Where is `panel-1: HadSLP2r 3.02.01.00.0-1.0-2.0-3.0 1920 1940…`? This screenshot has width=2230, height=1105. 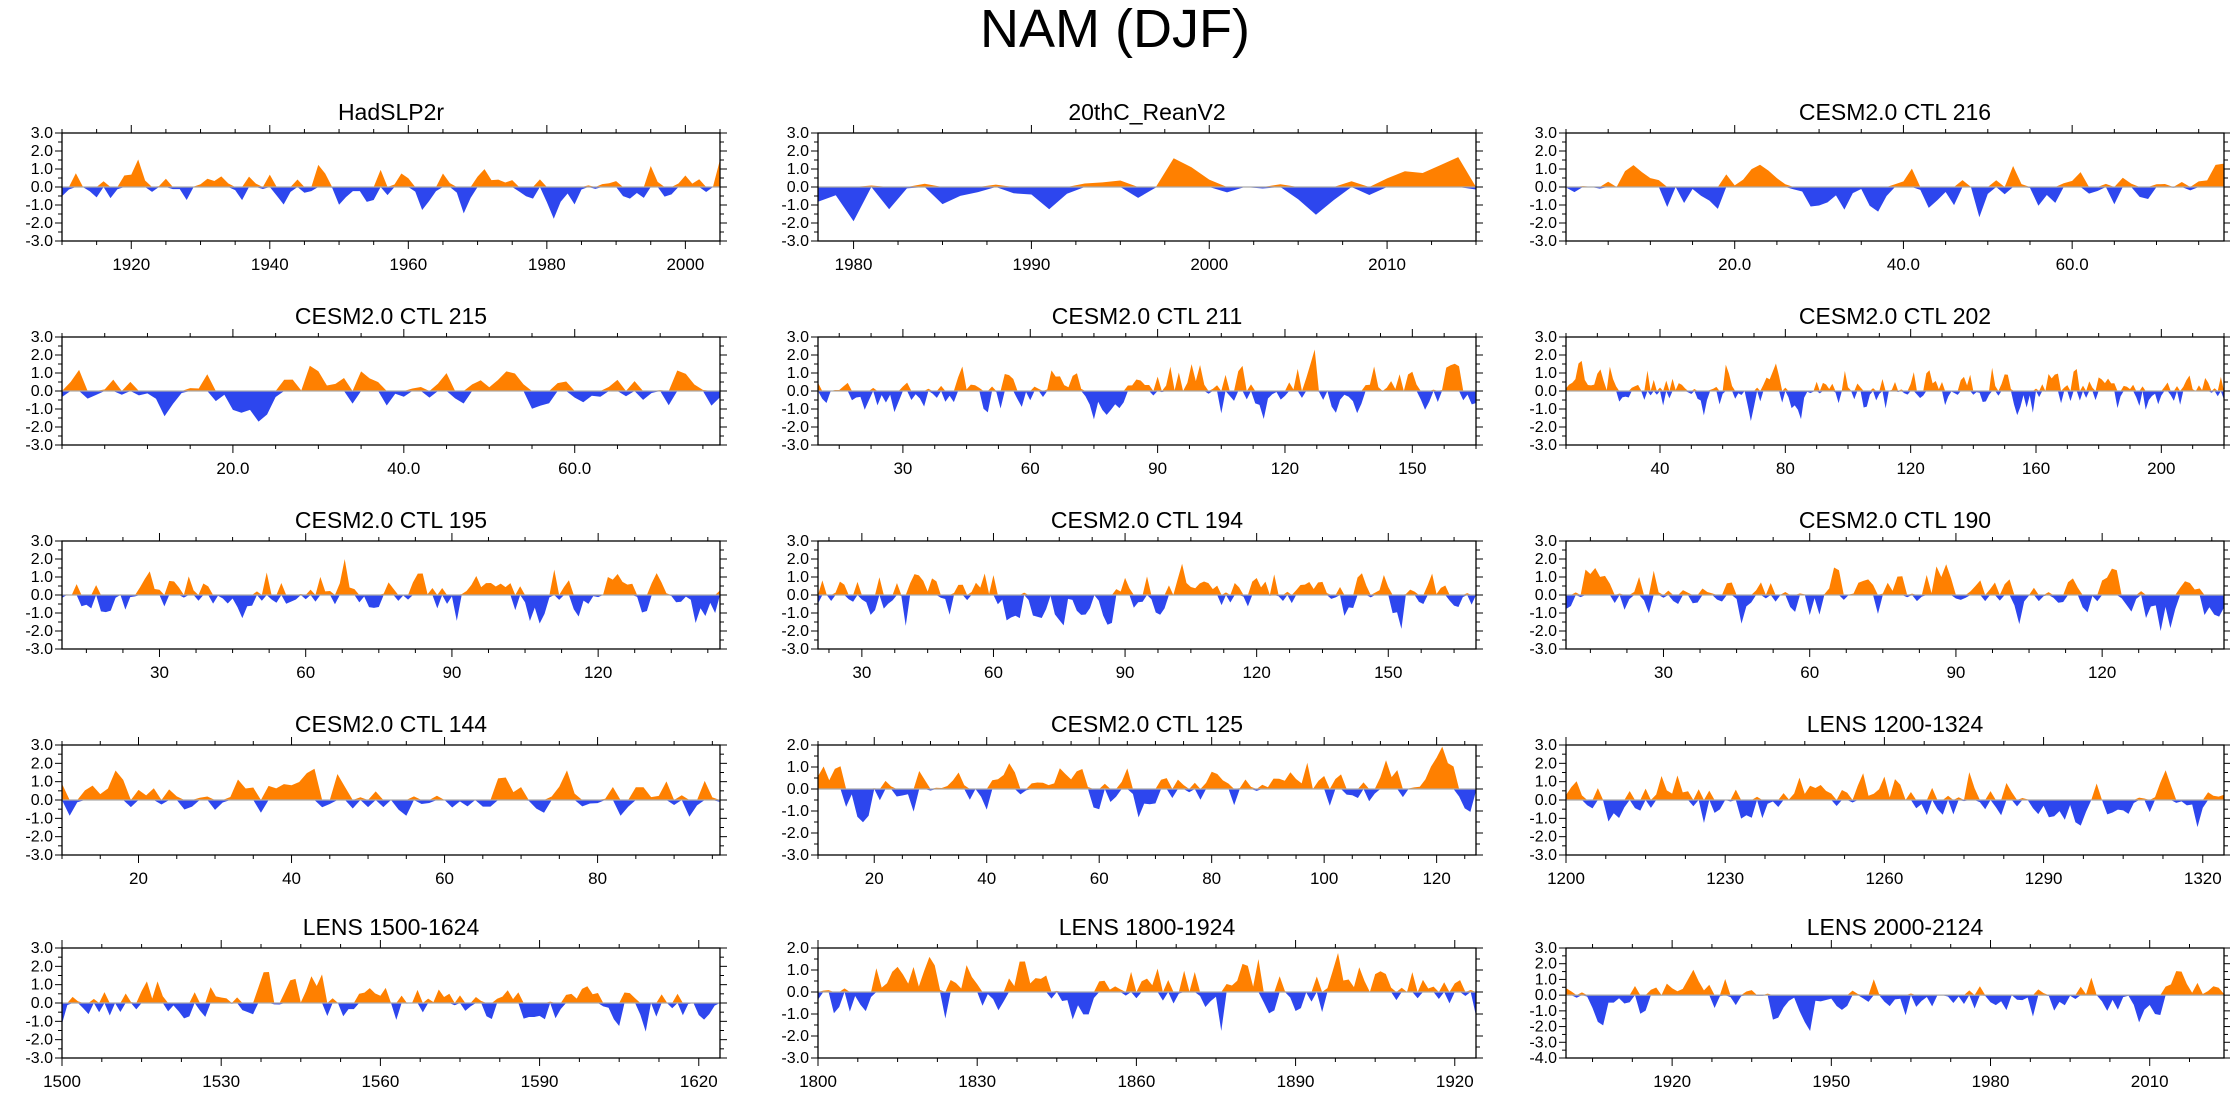 panel-1: HadSLP2r 3.02.01.00.0-1.0-2.0-3.0 1920 1940… is located at coordinates (376, 186).